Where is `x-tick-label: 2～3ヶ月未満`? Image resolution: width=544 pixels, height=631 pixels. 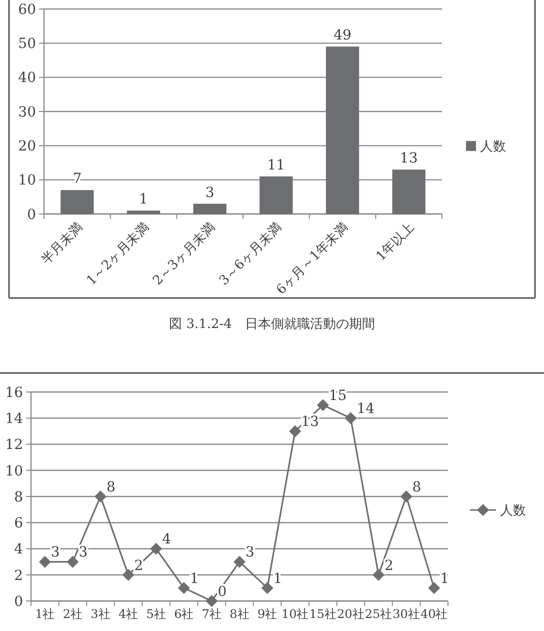
x-tick-label: 2～3ヶ月未満 is located at coordinates (184, 254).